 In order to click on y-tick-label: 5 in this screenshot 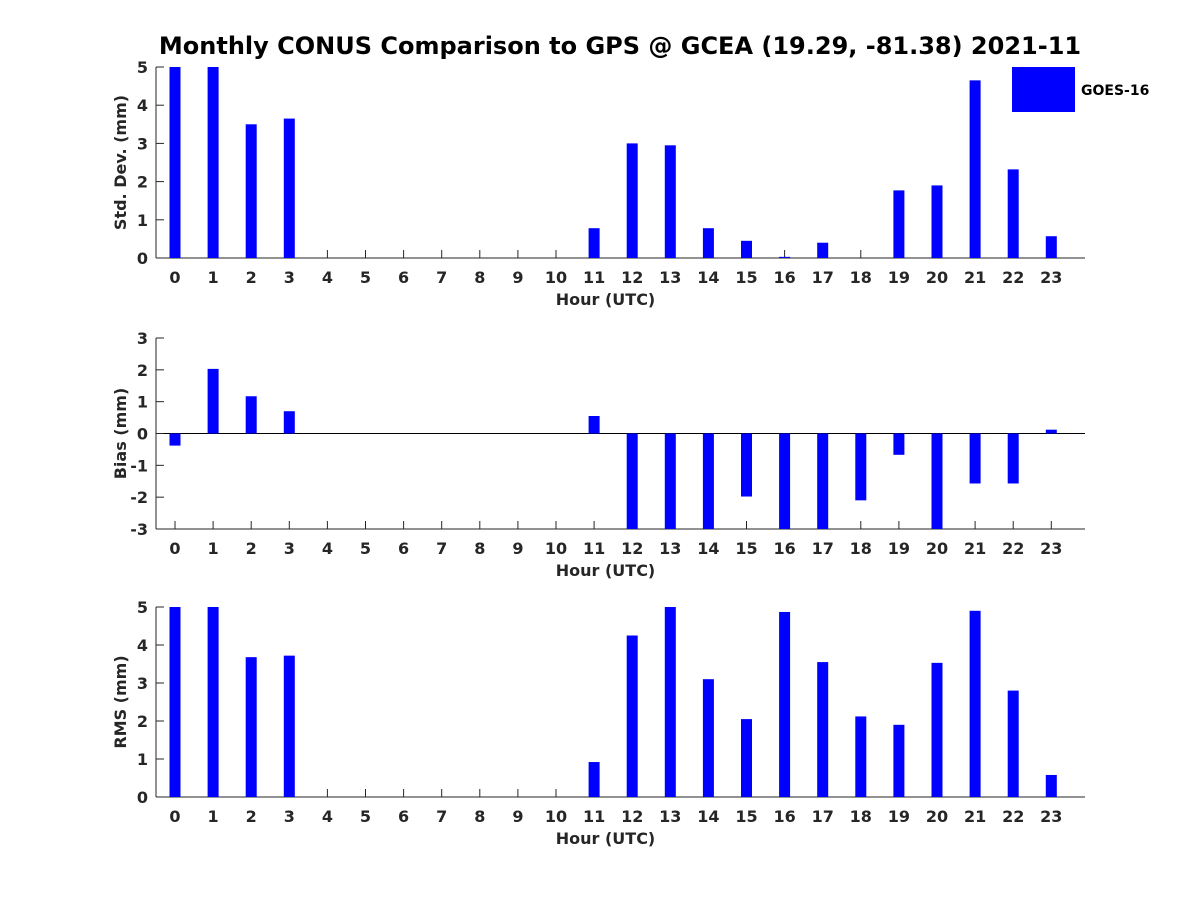, I will do `click(142, 607)`.